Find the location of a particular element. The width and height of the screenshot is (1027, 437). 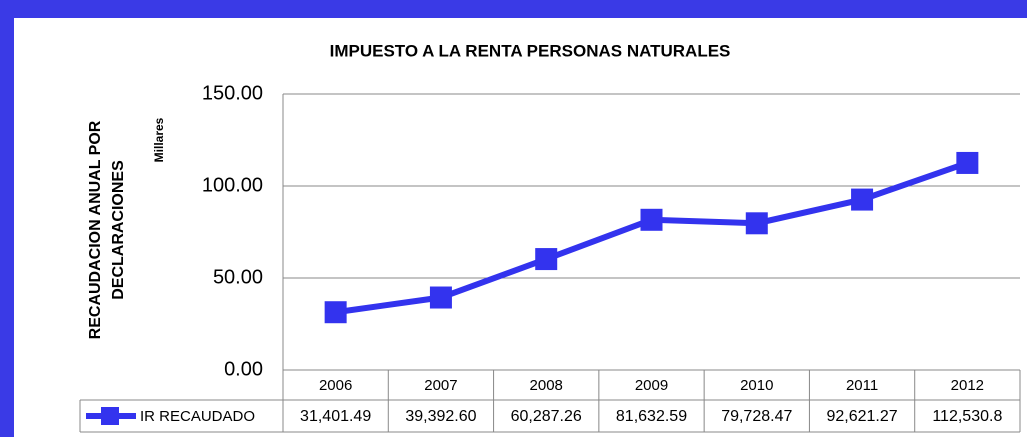

x-tick-label: 2008 is located at coordinates (546, 385).